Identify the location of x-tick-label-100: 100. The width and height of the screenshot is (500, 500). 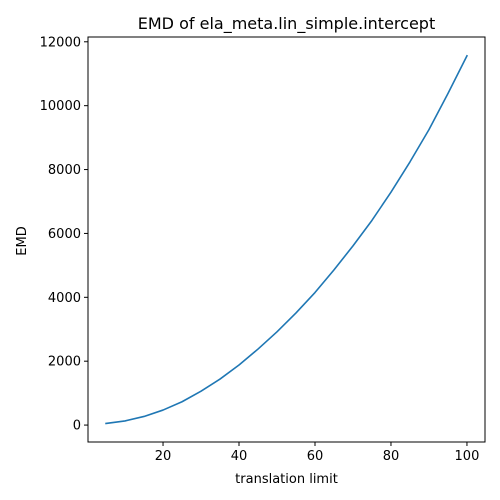
(467, 456).